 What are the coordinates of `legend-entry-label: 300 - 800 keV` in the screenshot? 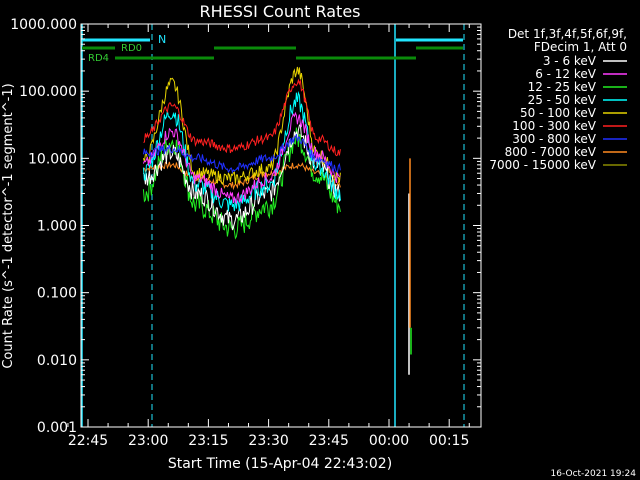 It's located at (554, 139).